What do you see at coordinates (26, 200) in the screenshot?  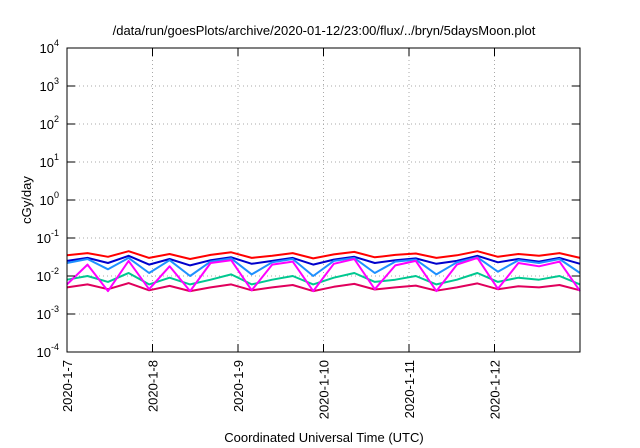 I see `y-axis-label: cGy/day` at bounding box center [26, 200].